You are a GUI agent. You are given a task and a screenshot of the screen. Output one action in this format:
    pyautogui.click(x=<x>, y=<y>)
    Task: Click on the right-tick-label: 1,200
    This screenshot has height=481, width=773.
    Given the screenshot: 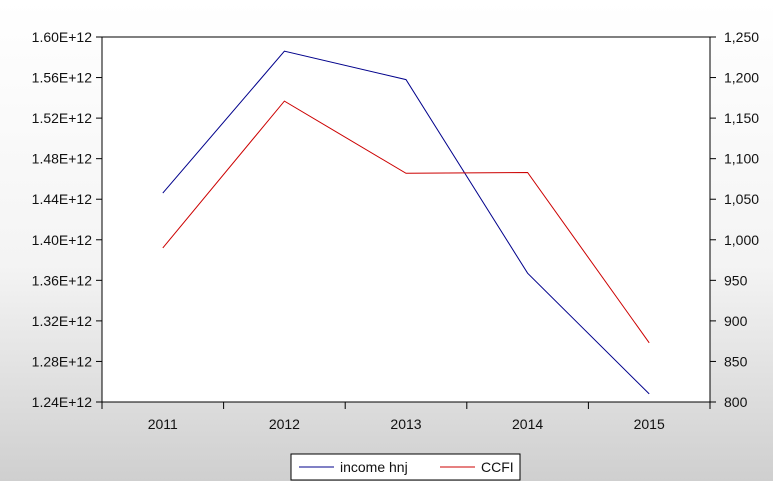 What is the action you would take?
    pyautogui.click(x=741, y=78)
    